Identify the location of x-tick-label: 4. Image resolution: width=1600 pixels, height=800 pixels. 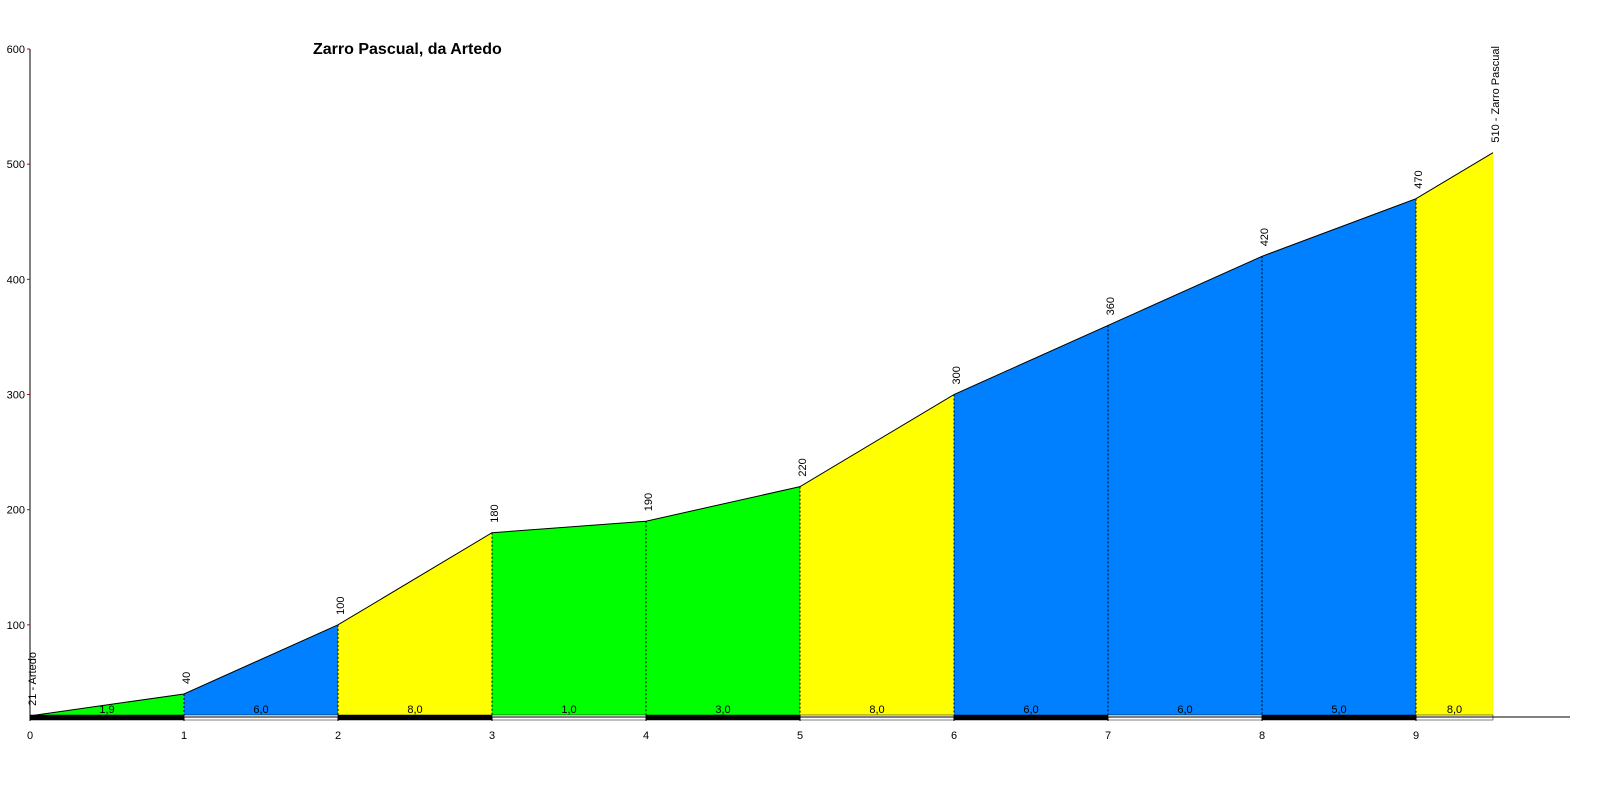
(646, 736).